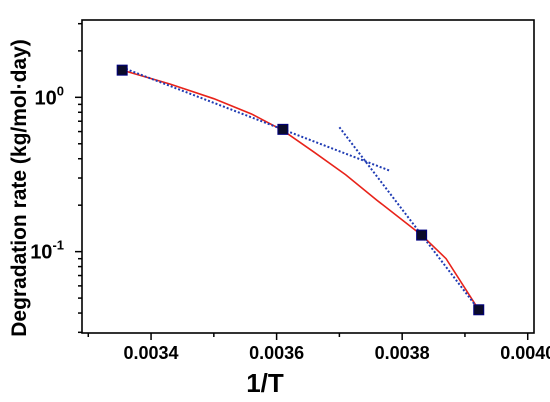 The height and width of the screenshot is (402, 550). What do you see at coordinates (525, 353) in the screenshot?
I see `x-tick-label: 0.0040` at bounding box center [525, 353].